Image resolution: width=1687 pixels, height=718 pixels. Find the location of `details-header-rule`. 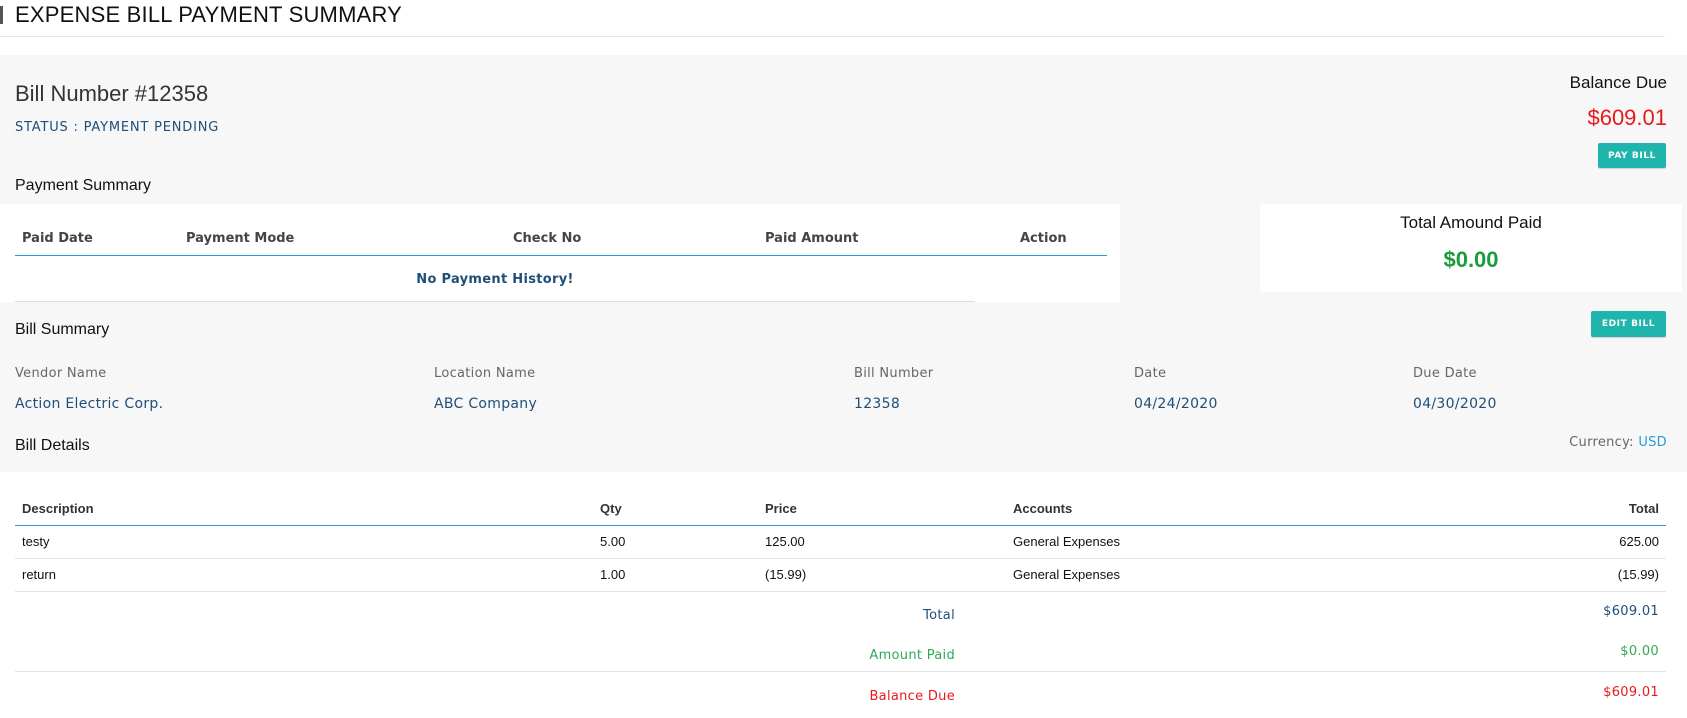

details-header-rule is located at coordinates (840, 525).